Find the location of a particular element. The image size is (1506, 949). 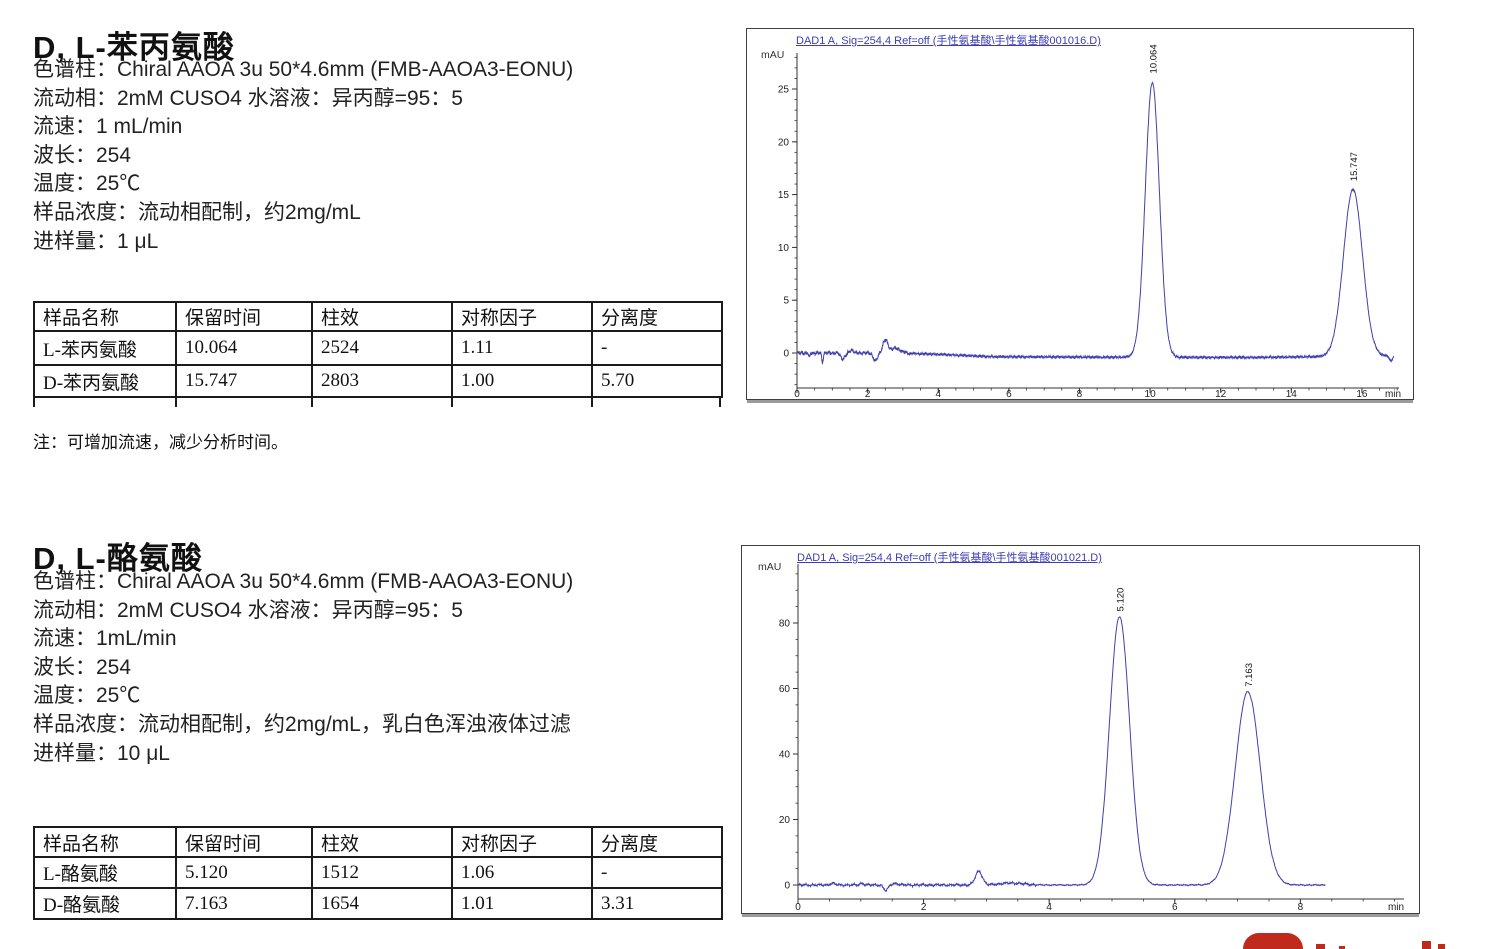

svg-text: 15.747 is located at coordinates (1354, 166).